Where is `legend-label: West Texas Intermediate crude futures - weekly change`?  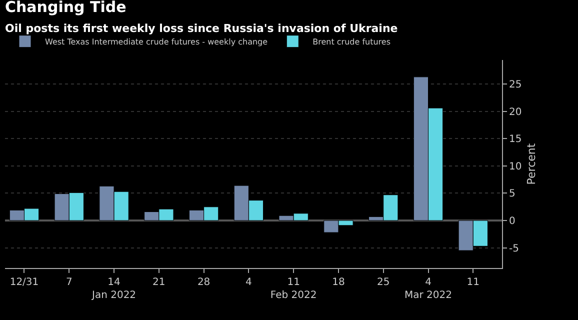 legend-label: West Texas Intermediate crude futures - weekly change is located at coordinates (156, 41).